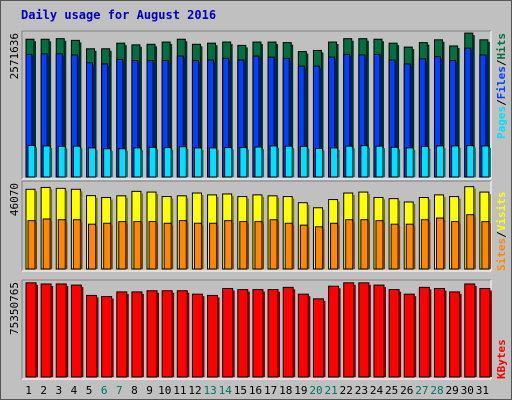 The image size is (512, 400). I want to click on day-label: 8, so click(134, 390).